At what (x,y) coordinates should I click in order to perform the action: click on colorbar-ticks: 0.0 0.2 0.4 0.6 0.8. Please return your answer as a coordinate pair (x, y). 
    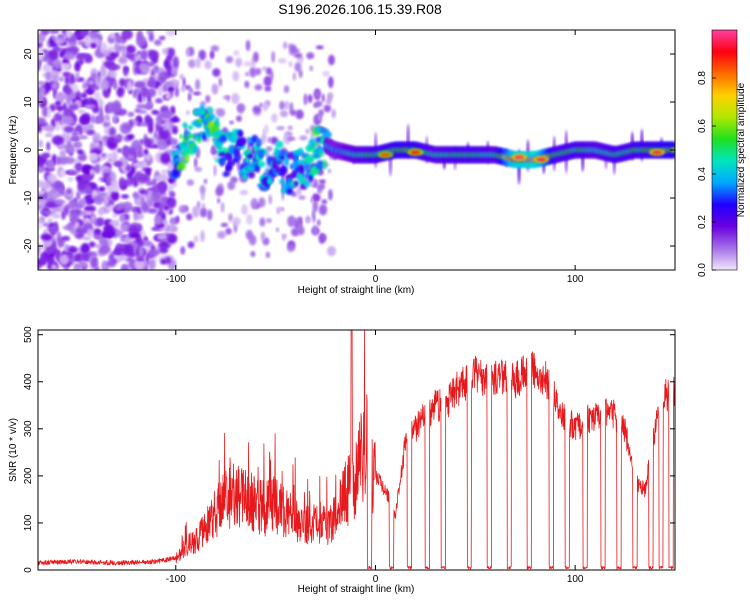
    Looking at the image, I should click on (706, 174).